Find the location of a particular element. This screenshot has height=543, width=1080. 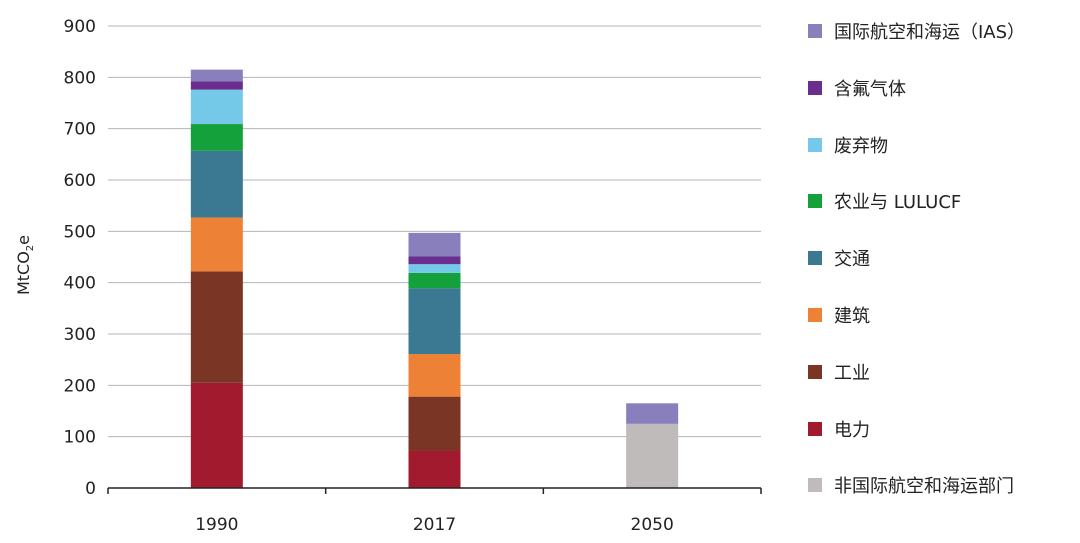

legend-item: 交通 is located at coordinates (839, 258).